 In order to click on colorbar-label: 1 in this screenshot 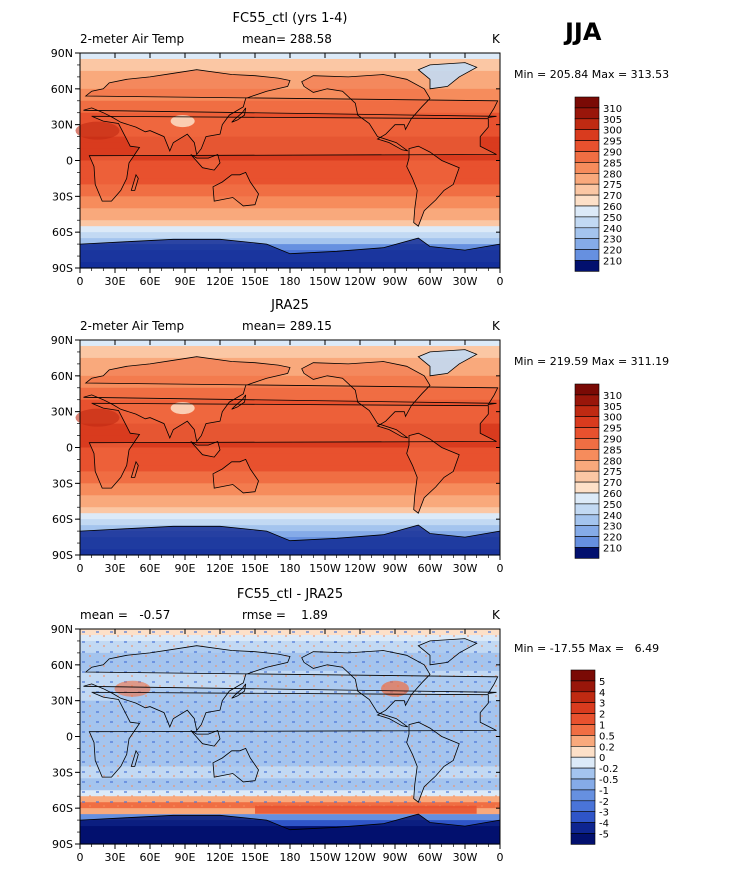, I will do `click(602, 726)`.